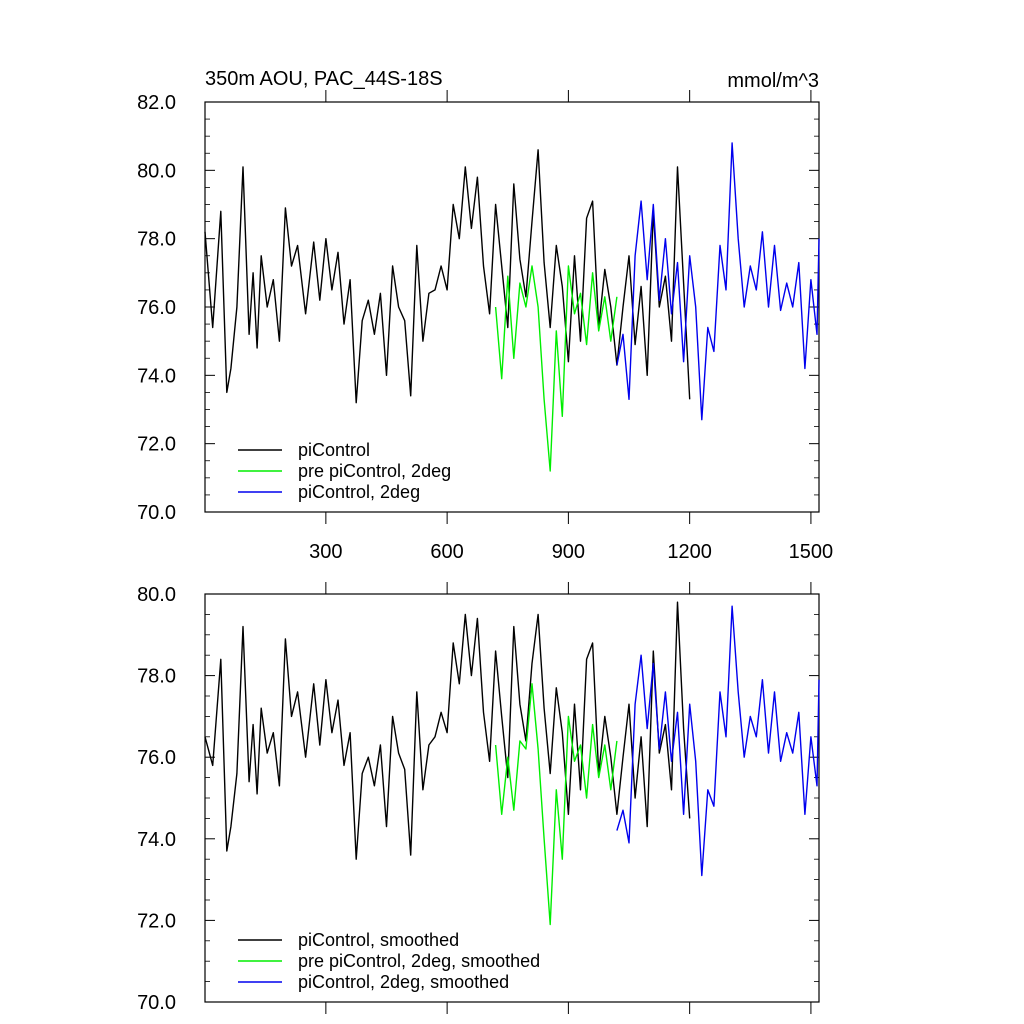 The width and height of the screenshot is (1024, 1024). I want to click on series-line-picontrol-2deg-smoothed, so click(718, 741).